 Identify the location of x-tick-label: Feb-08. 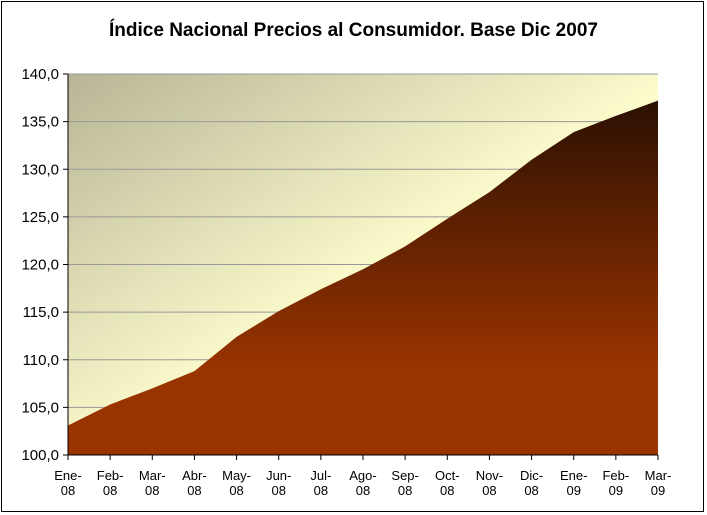
(110, 483).